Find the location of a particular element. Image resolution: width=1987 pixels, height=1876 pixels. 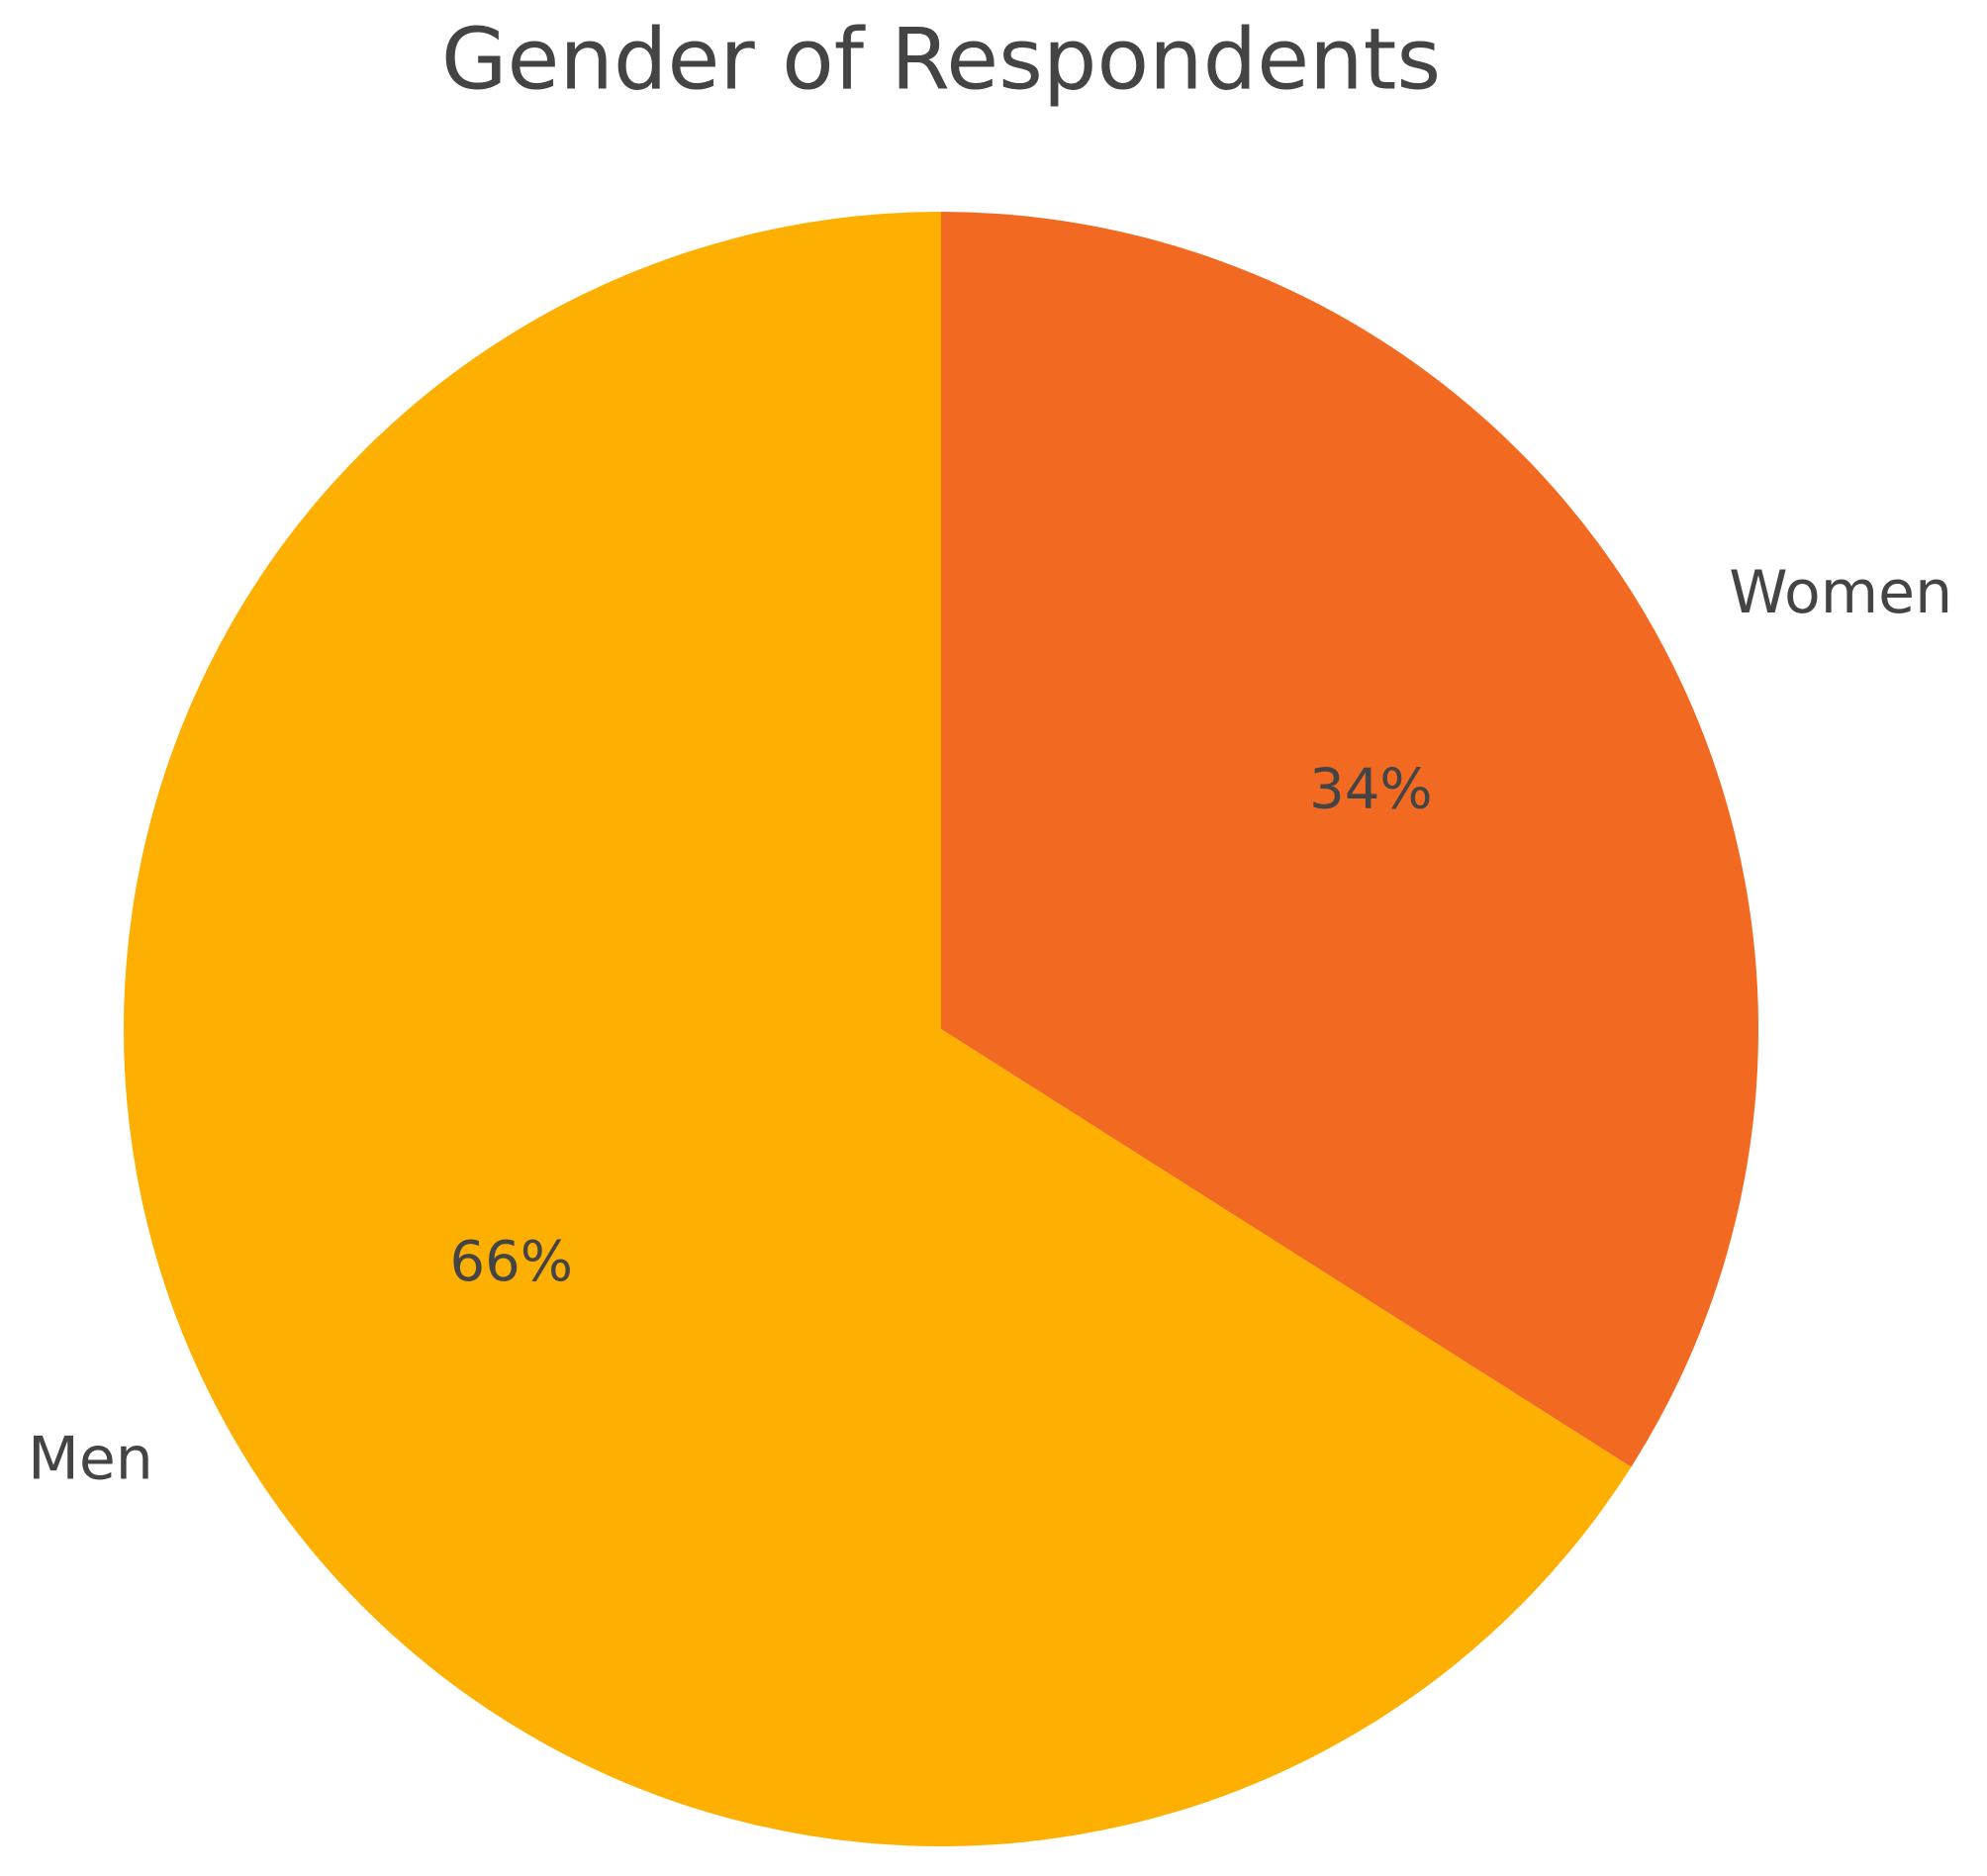

slice-label: Women is located at coordinates (1840, 592).